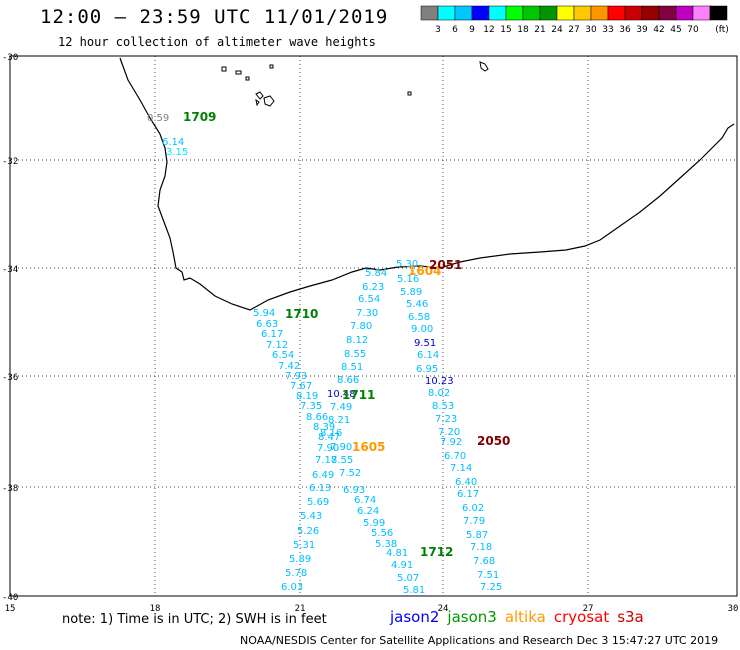  I want to click on swh-reading: 7.51, so click(488, 575).